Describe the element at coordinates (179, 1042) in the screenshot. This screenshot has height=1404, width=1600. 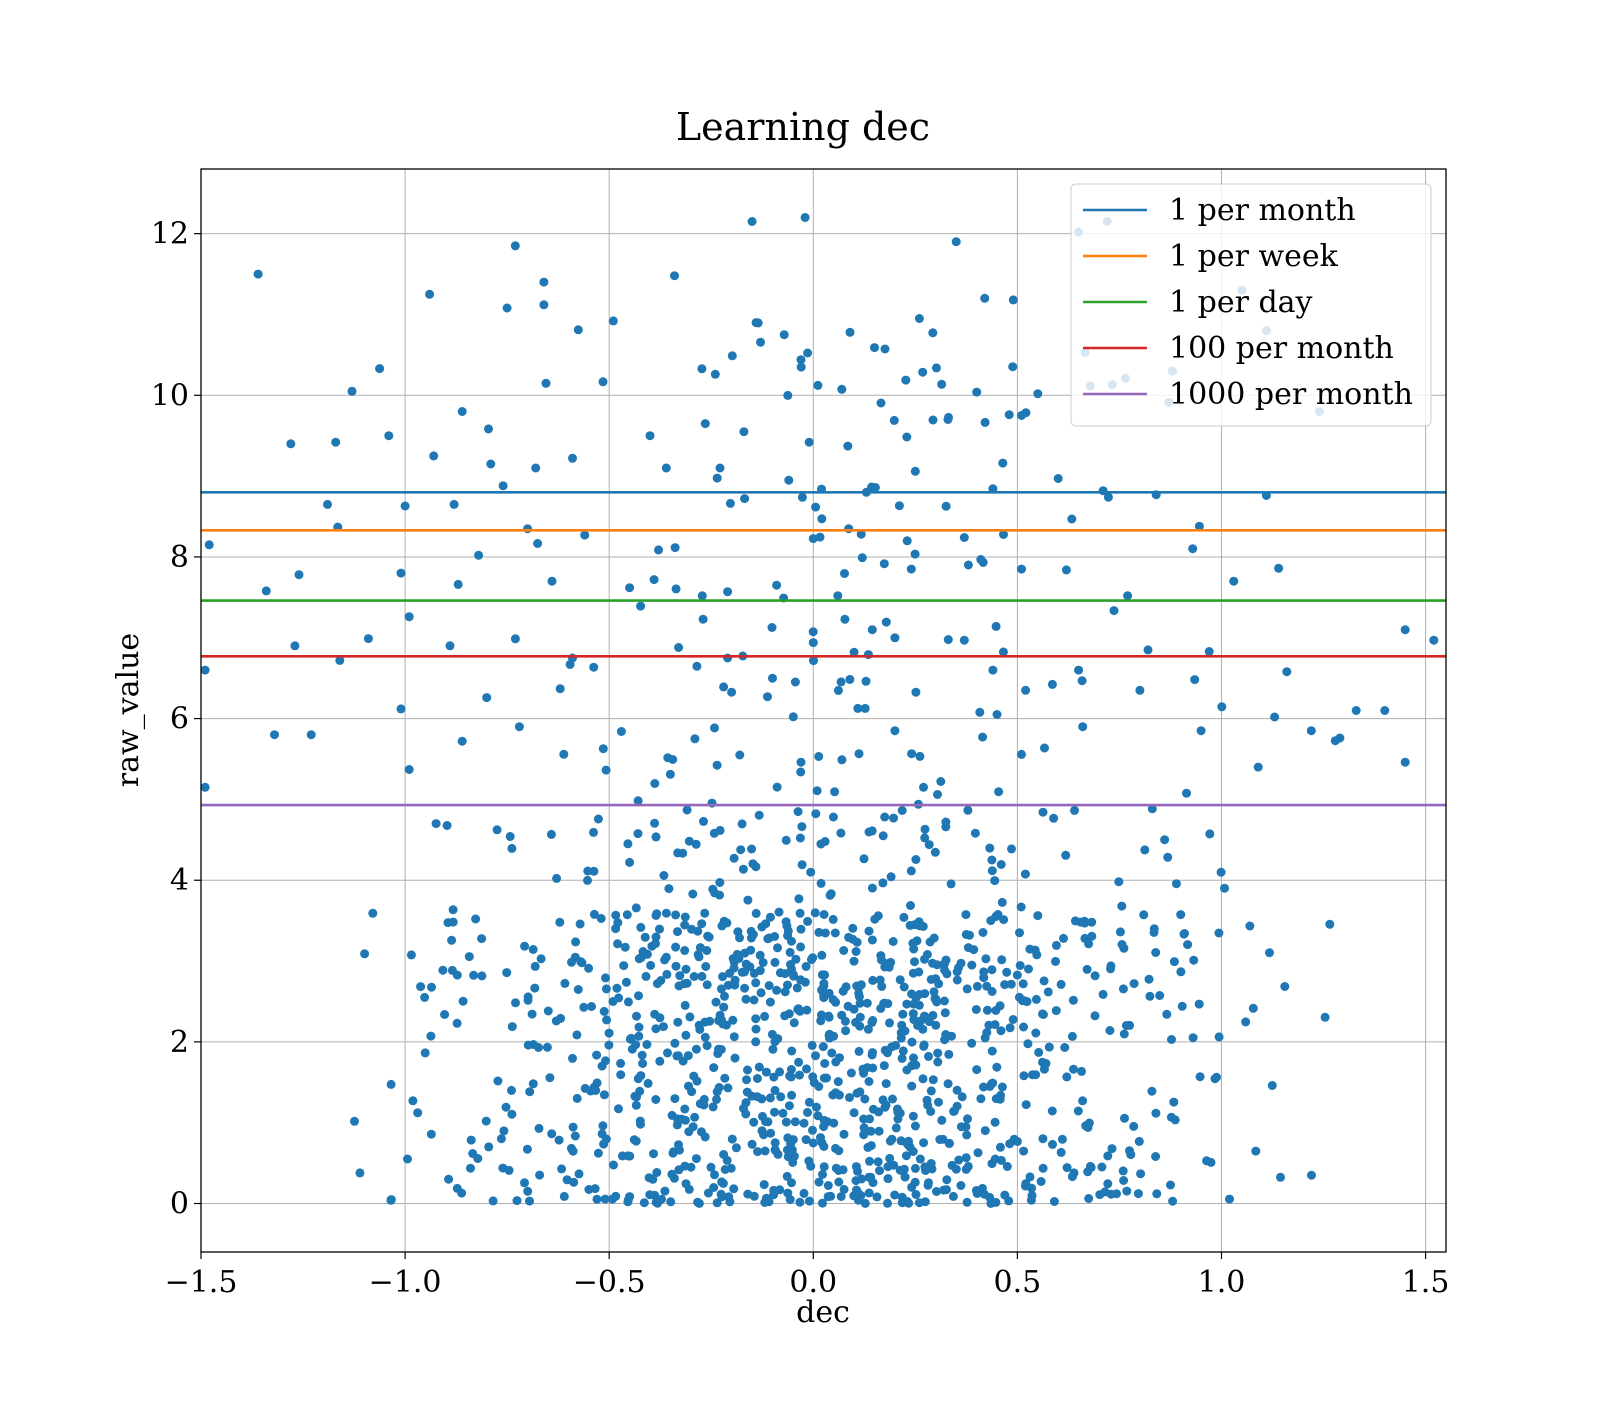
I see `y-tick-label: 2` at that location.